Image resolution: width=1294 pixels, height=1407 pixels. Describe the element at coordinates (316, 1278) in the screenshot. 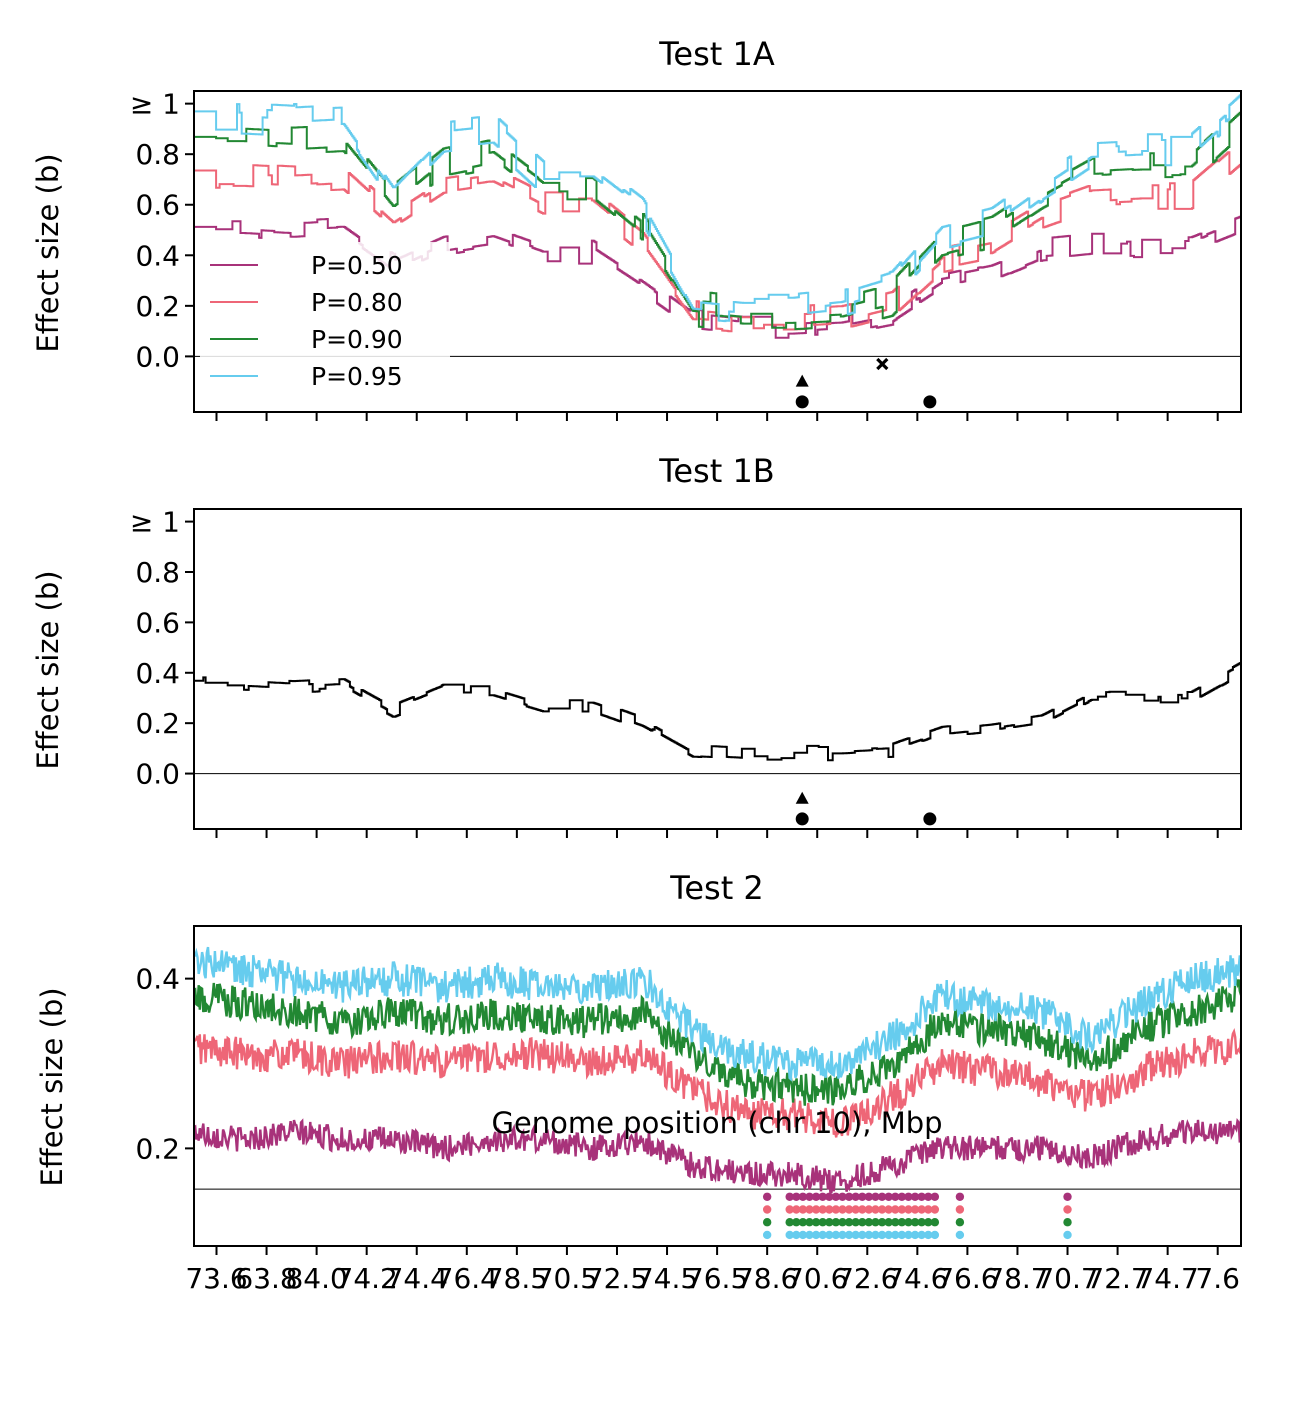

I see `x-tick-label: 84.0` at that location.